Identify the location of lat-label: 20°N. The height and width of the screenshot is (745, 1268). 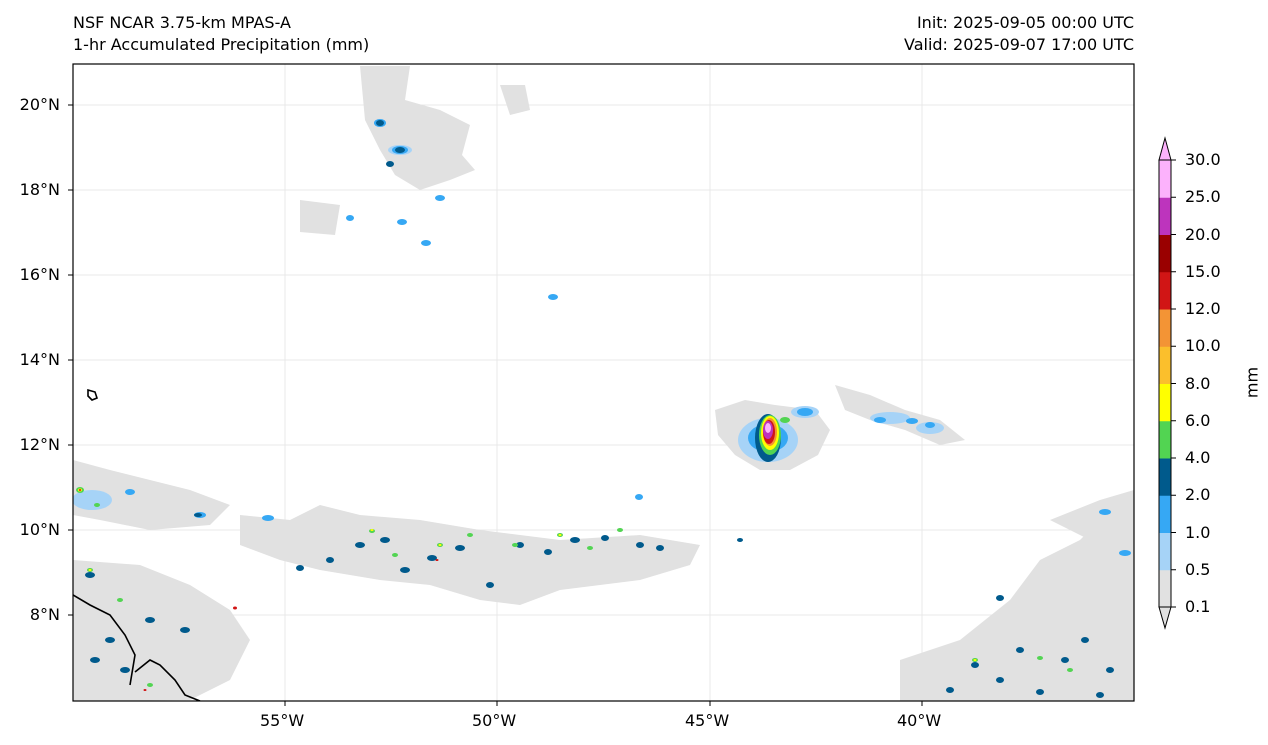
(39, 104).